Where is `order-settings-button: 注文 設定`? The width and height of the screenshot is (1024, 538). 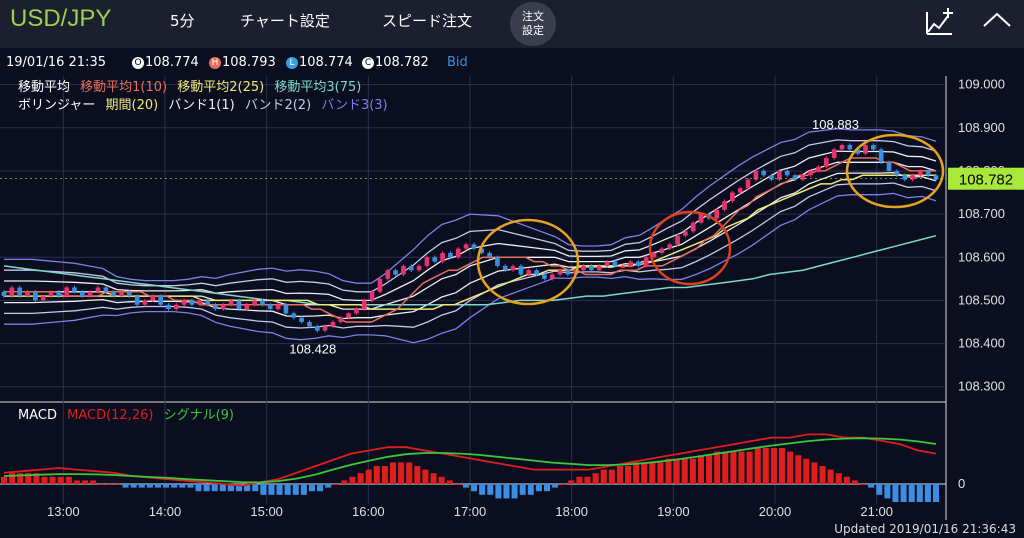
order-settings-button: 注文 設定 is located at coordinates (533, 24).